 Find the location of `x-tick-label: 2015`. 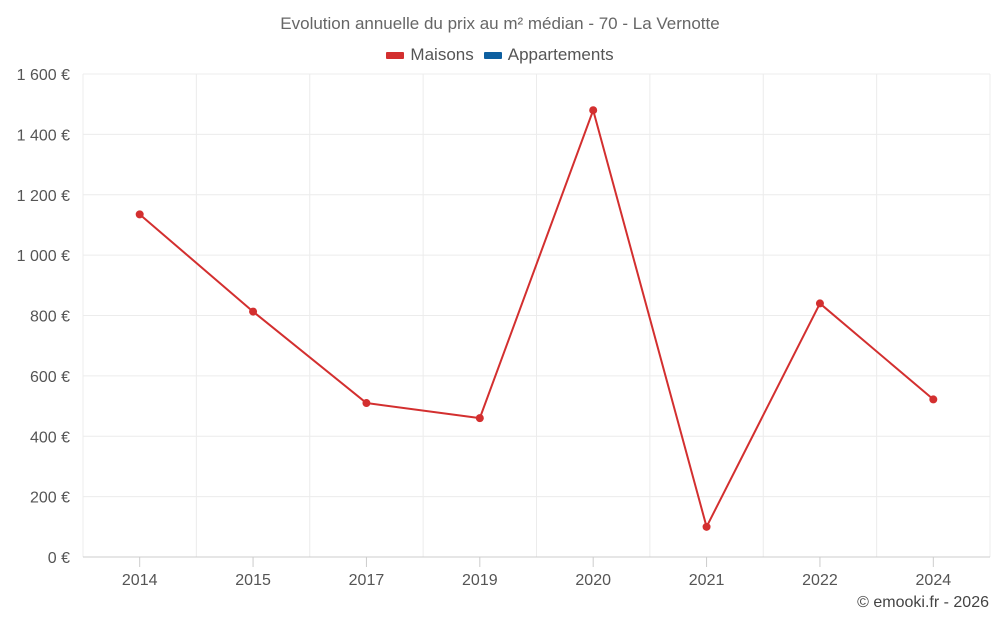

x-tick-label: 2015 is located at coordinates (253, 580).